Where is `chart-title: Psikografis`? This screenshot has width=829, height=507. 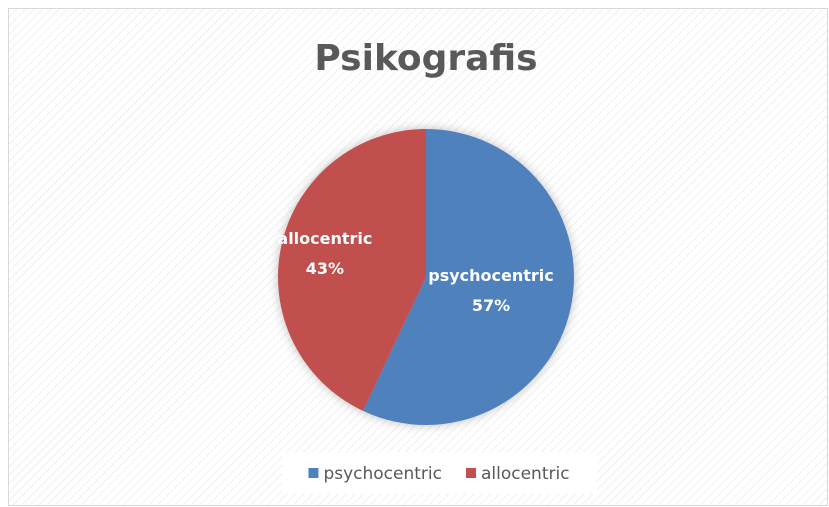
chart-title: Psikografis is located at coordinates (425, 58).